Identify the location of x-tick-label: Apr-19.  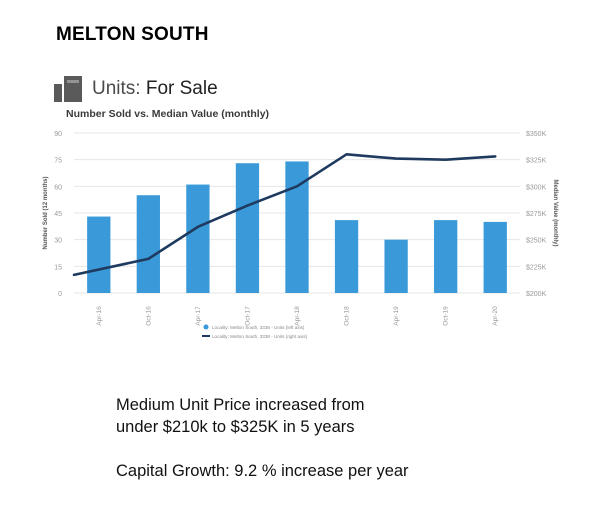
(396, 316).